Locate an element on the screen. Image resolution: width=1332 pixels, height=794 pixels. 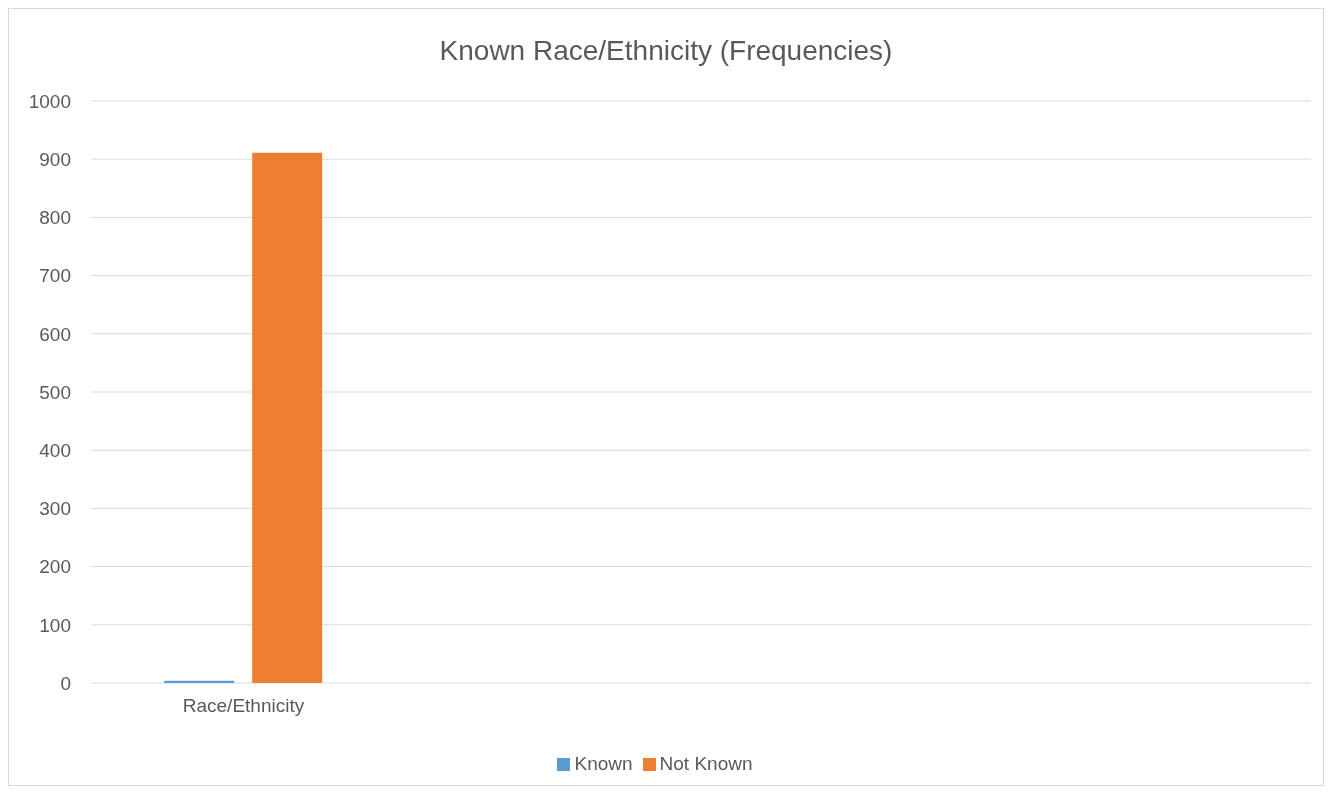
y-tick-label: 200 is located at coordinates (55, 567).